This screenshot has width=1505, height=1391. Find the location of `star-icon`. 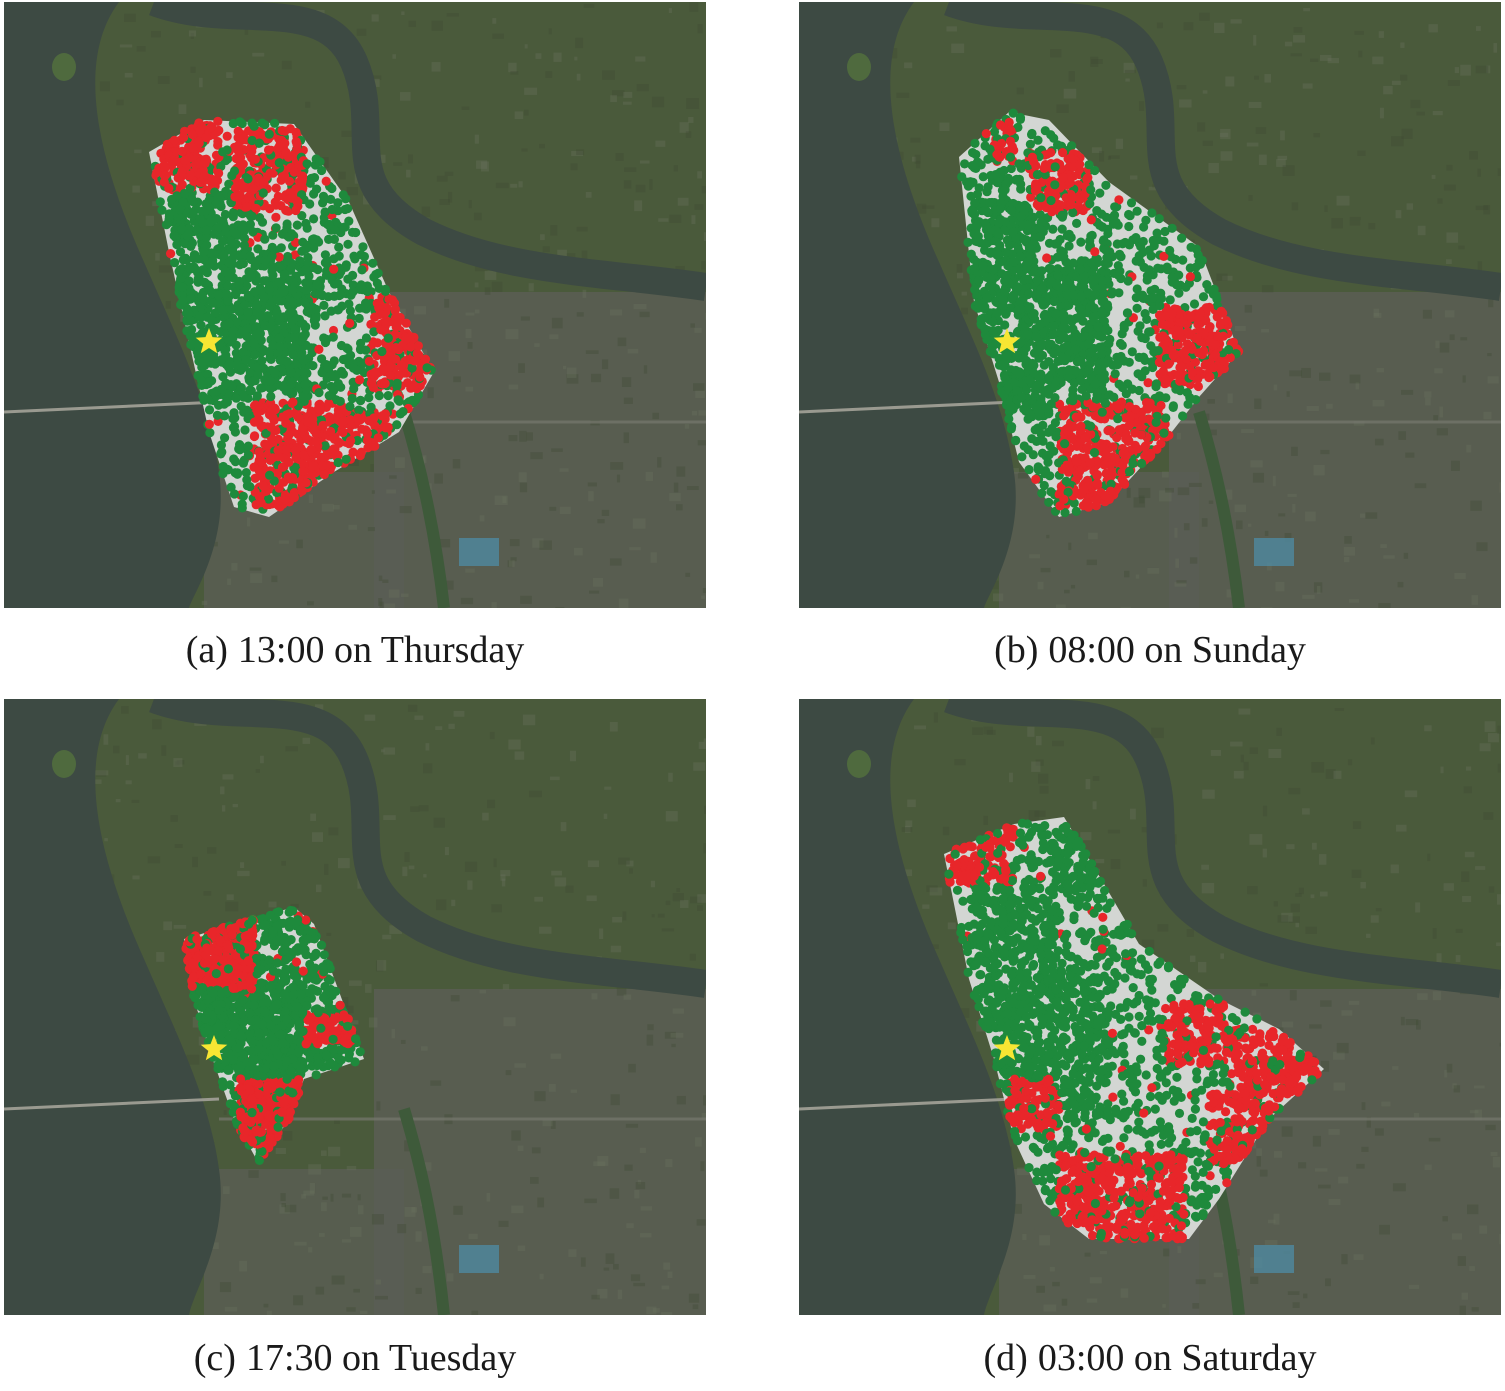

star-icon is located at coordinates (1007, 341).